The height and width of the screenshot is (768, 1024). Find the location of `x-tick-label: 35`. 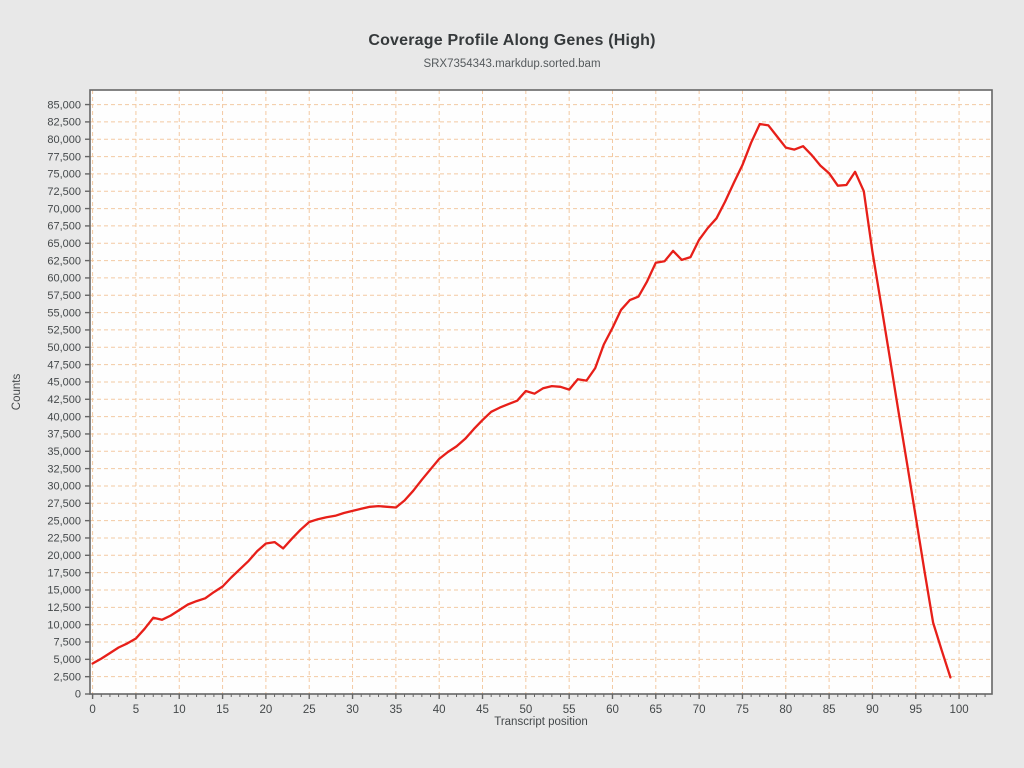

x-tick-label: 35 is located at coordinates (395, 710).